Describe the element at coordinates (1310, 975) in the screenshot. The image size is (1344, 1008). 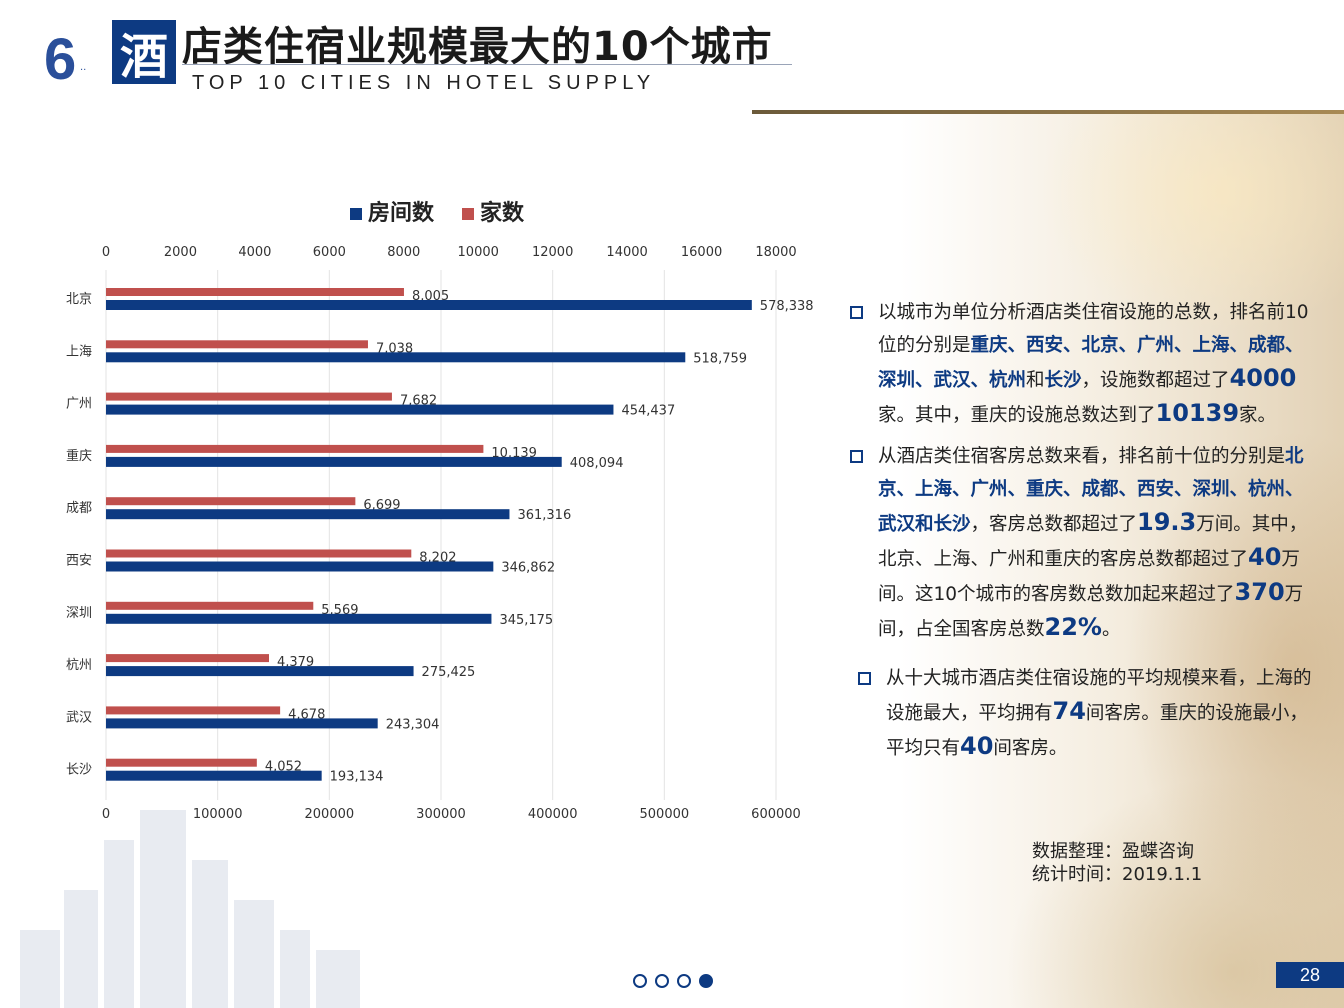
I see `page-number: 28` at that location.